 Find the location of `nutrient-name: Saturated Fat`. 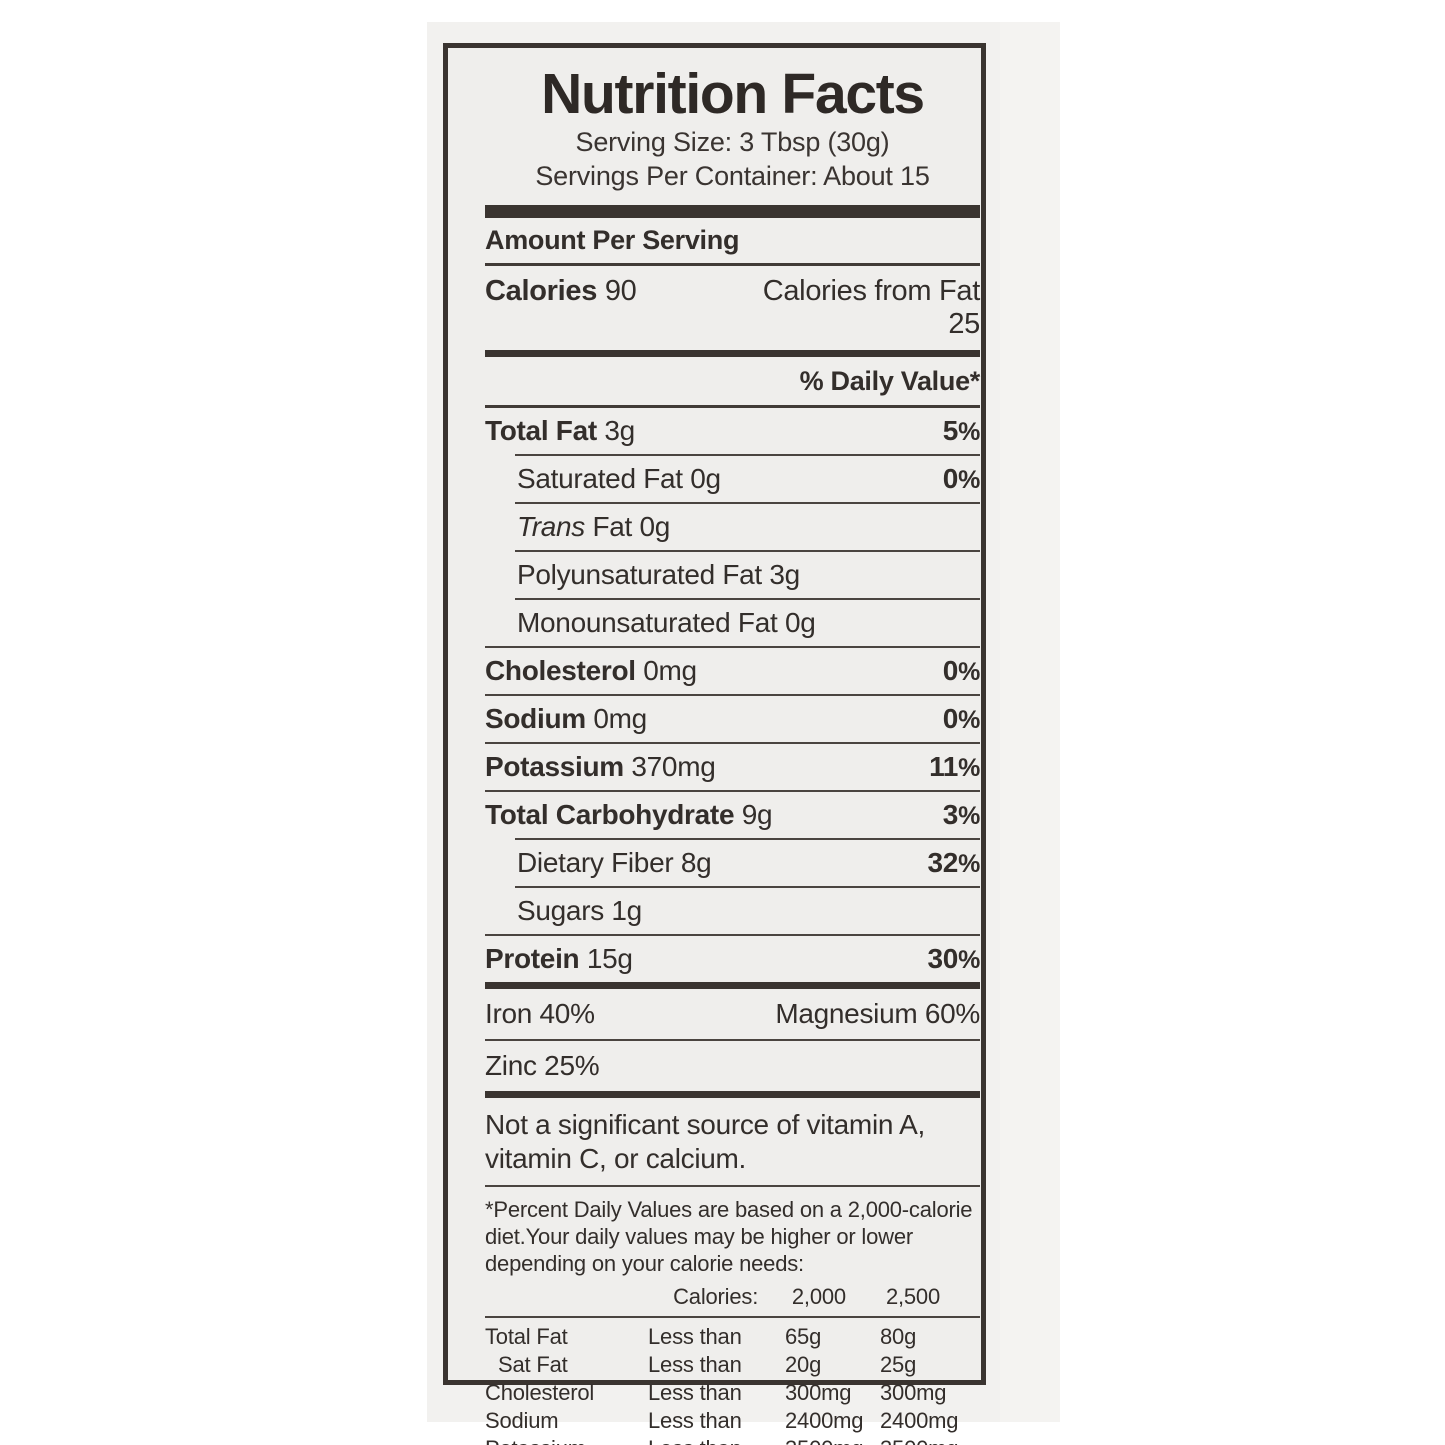

nutrient-name: Saturated Fat is located at coordinates (600, 479).